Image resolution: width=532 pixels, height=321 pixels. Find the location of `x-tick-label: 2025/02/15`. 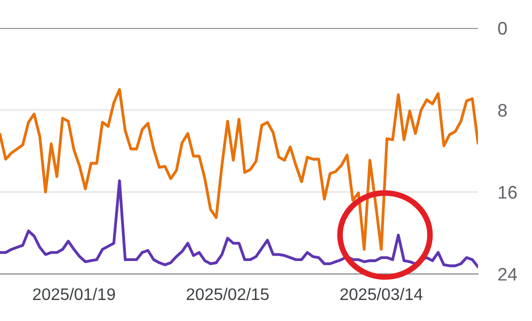

x-tick-label: 2025/02/15 is located at coordinates (227, 294).